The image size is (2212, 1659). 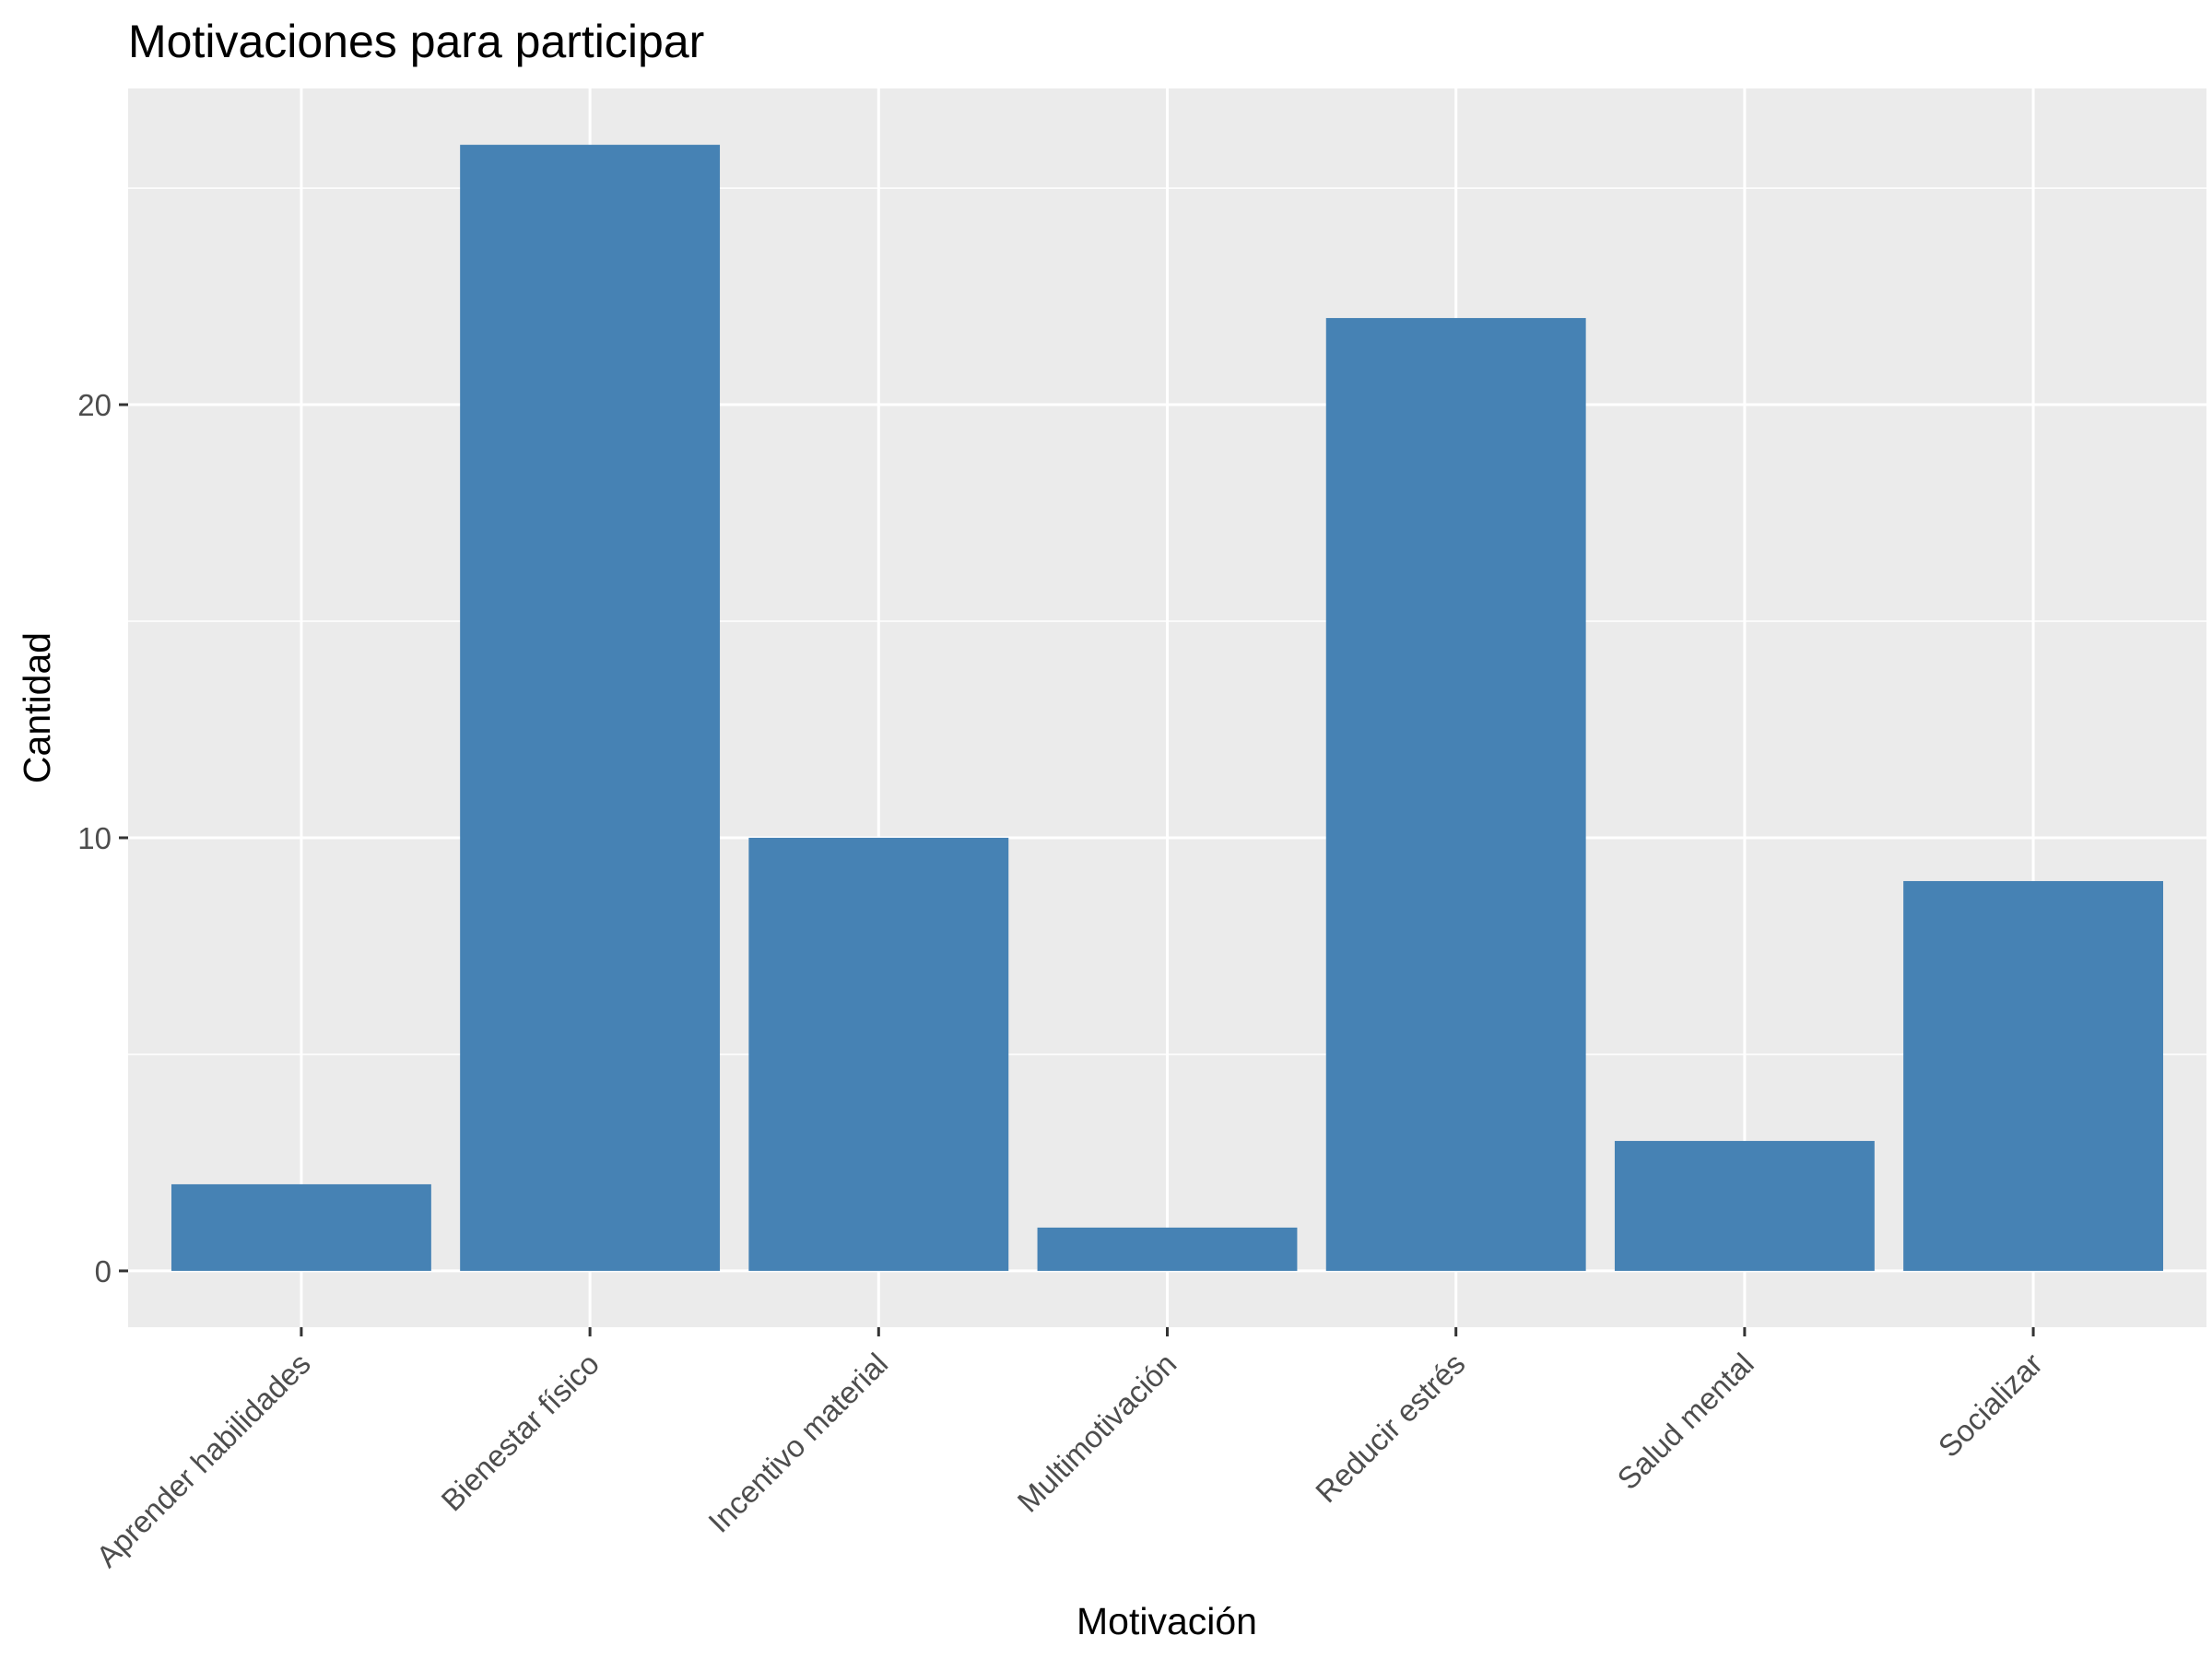 What do you see at coordinates (797, 1443) in the screenshot?
I see `x-tick-label: Incentivo material` at bounding box center [797, 1443].